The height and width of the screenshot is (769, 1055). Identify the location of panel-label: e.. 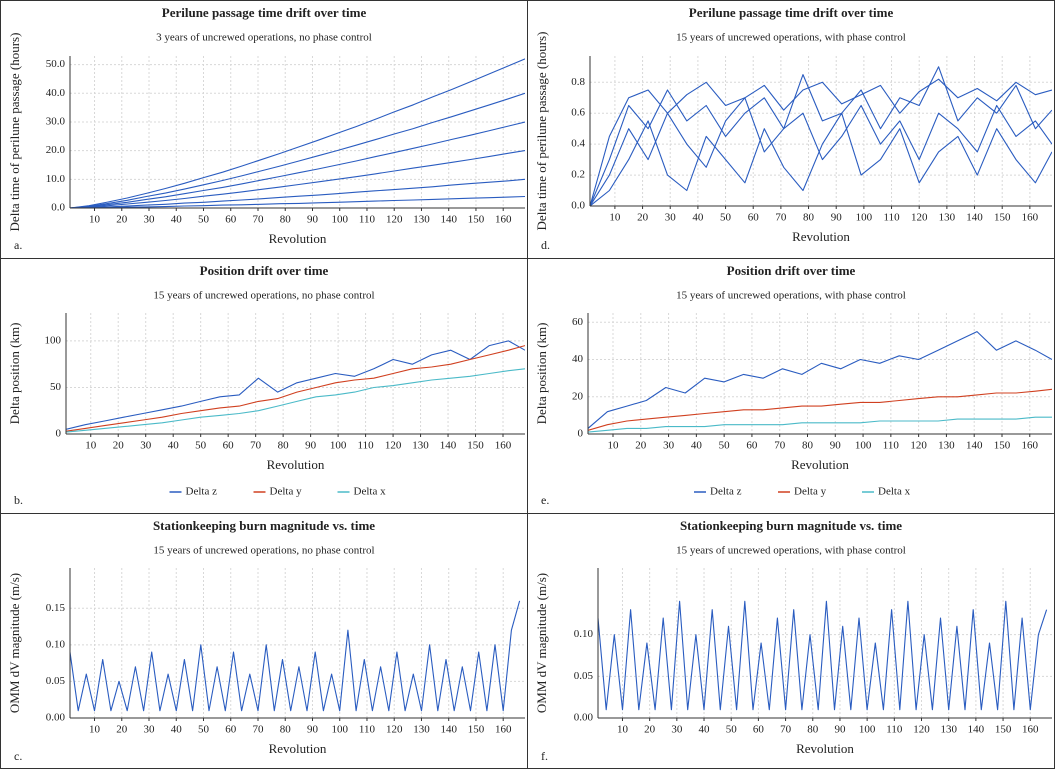
(545, 500).